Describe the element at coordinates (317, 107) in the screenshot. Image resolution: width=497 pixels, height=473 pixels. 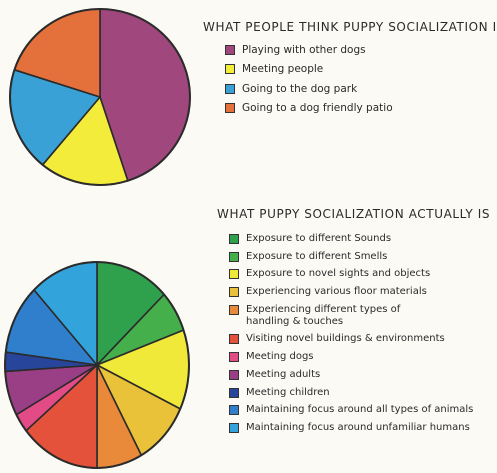
I see `think-legend-label: Going to a dog friendly patio` at that location.